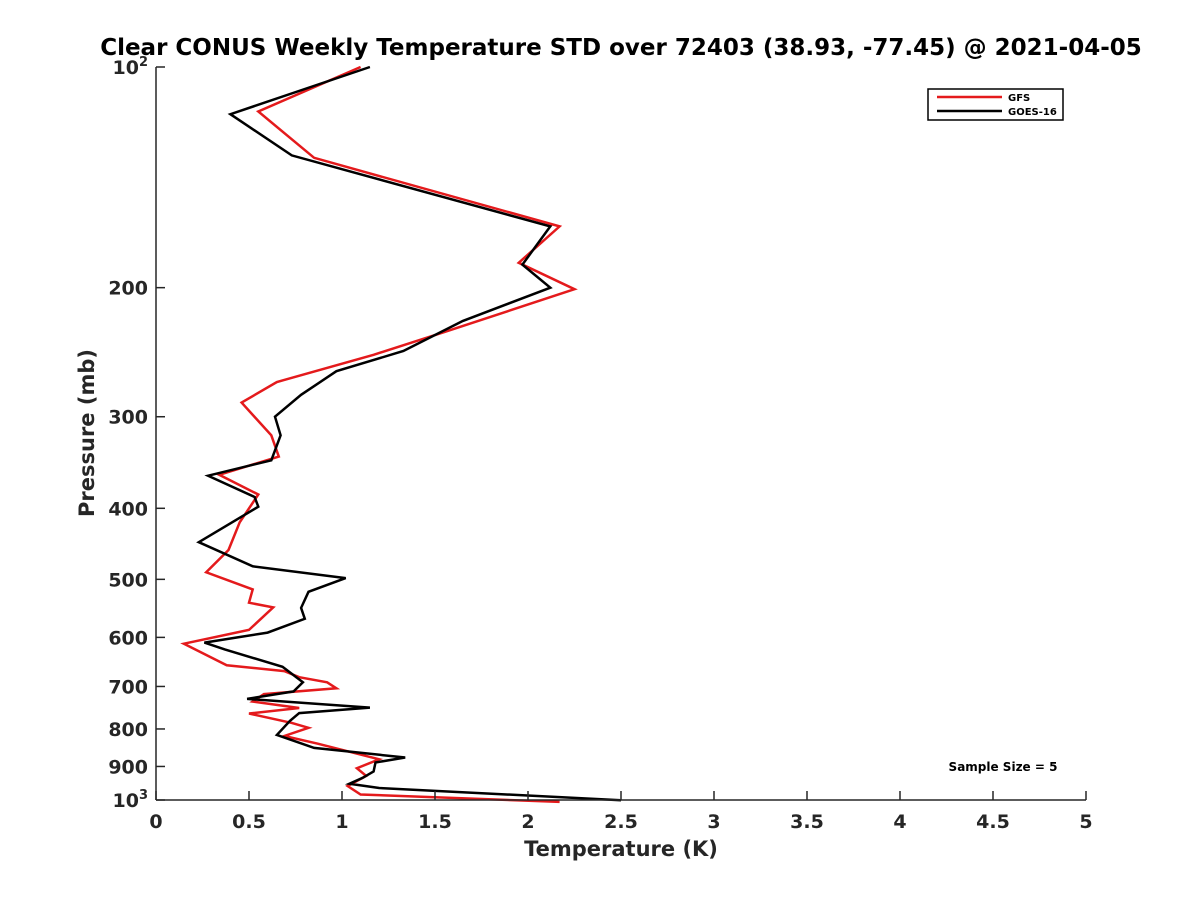 Image resolution: width=1200 pixels, height=900 pixels. Describe the element at coordinates (128, 730) in the screenshot. I see `y-tick-label: 800` at that location.